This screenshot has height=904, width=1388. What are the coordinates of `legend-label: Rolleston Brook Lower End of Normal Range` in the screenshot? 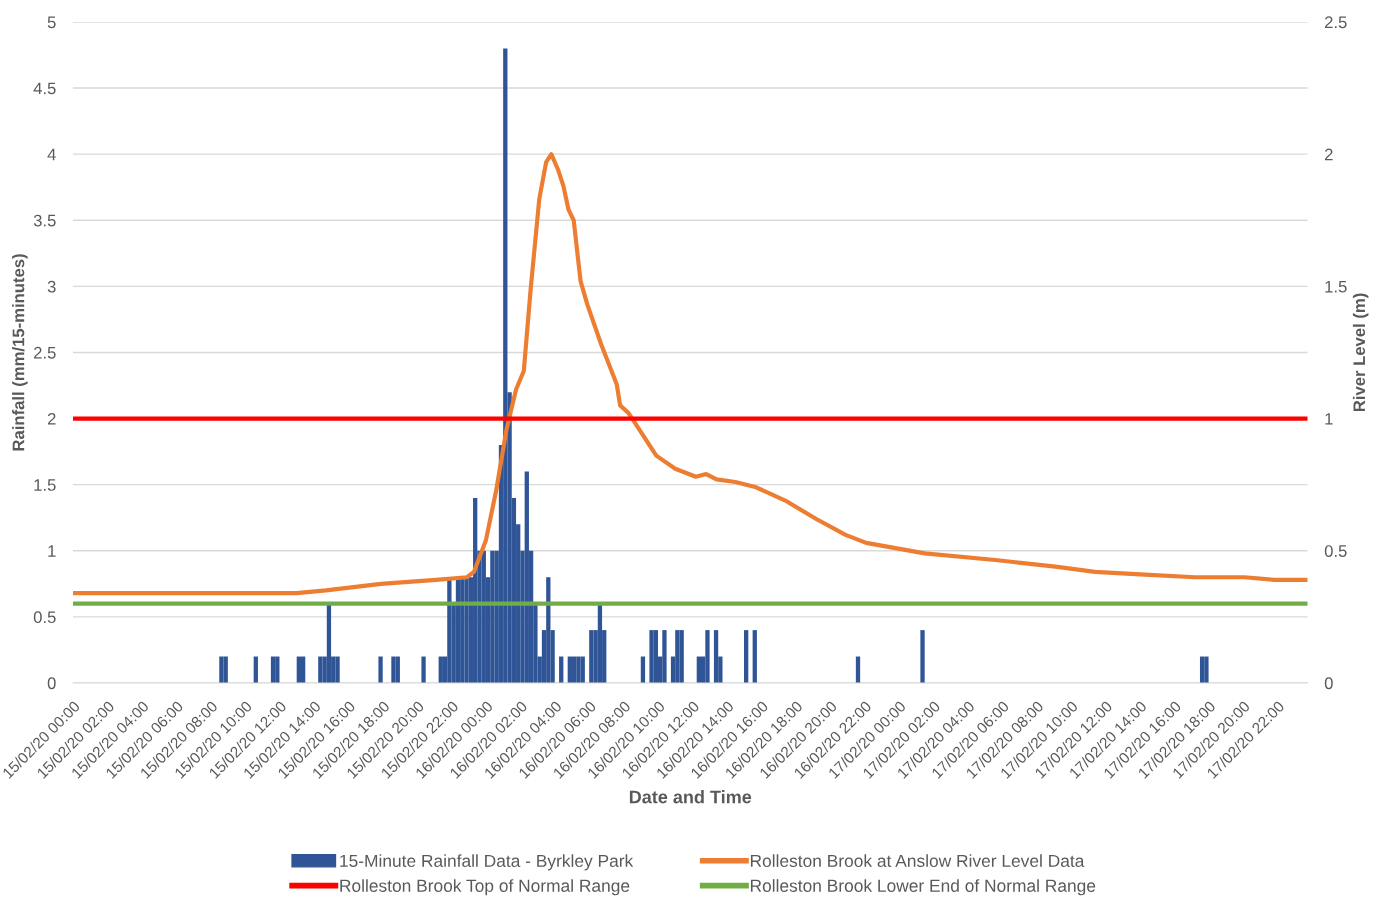 It's located at (923, 887).